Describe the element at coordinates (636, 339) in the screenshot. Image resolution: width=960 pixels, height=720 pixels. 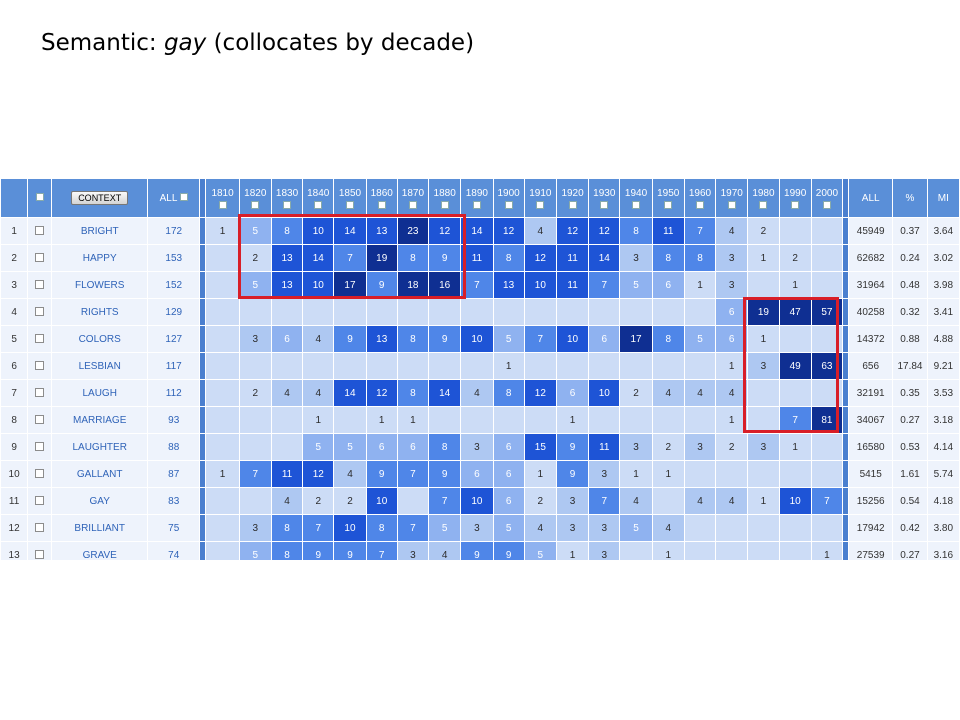
I see `decade-count-cell: 17` at that location.